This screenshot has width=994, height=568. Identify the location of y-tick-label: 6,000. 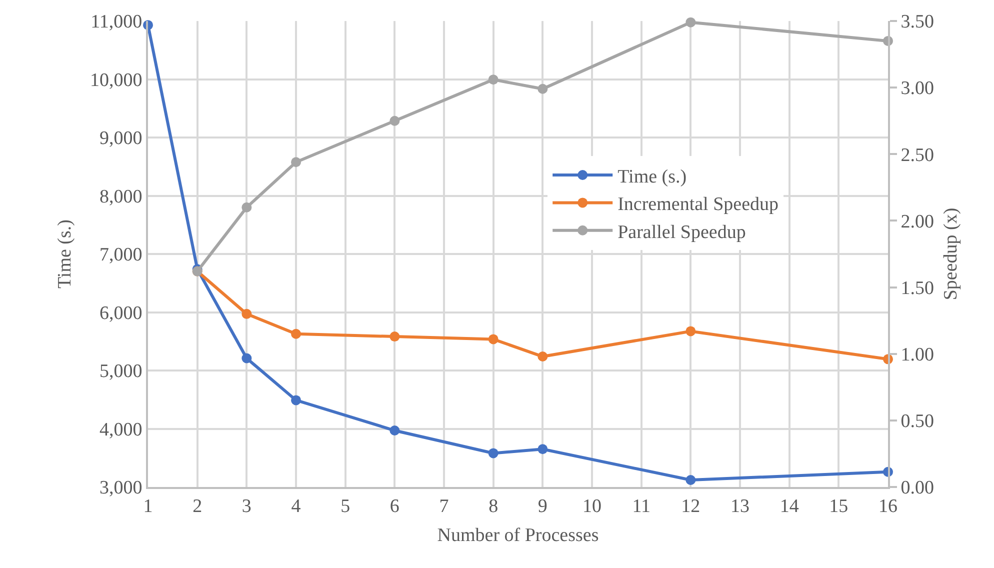
(120, 313).